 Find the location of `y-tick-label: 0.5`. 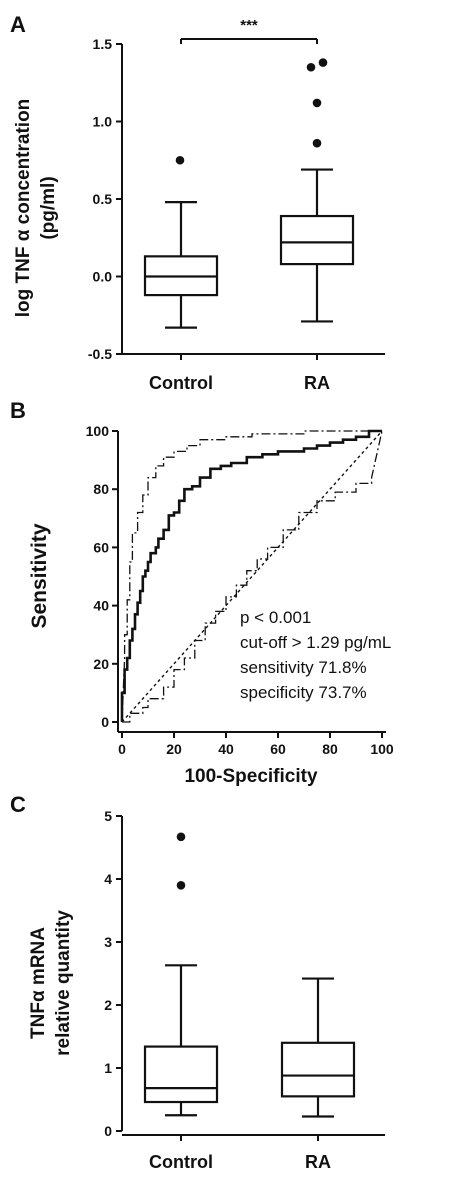

y-tick-label: 0.5 is located at coordinates (103, 199).